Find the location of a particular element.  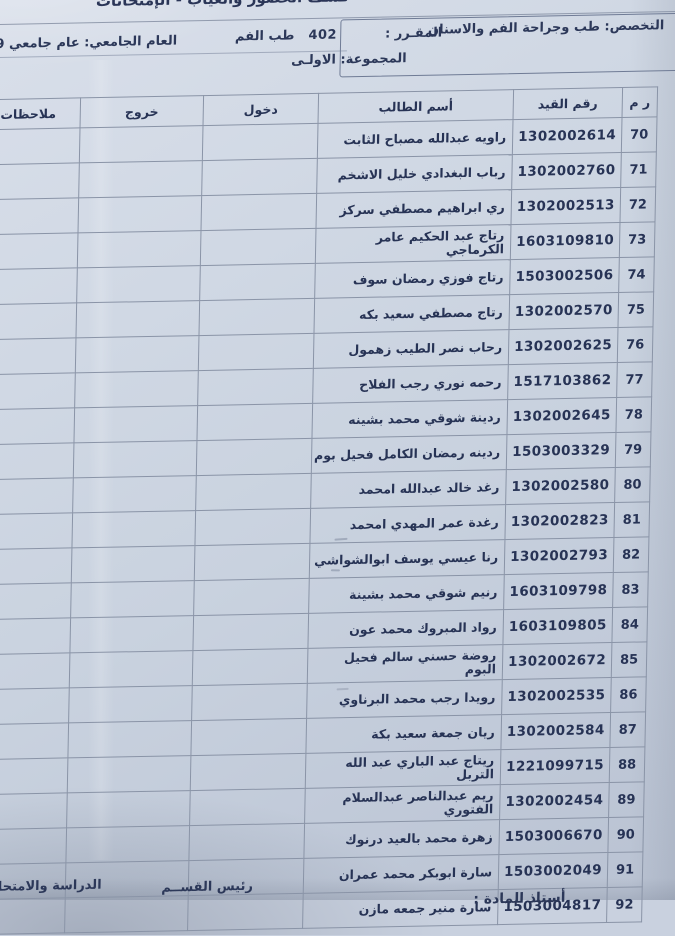

registration-id-cell: 1221099715 is located at coordinates (555, 766).